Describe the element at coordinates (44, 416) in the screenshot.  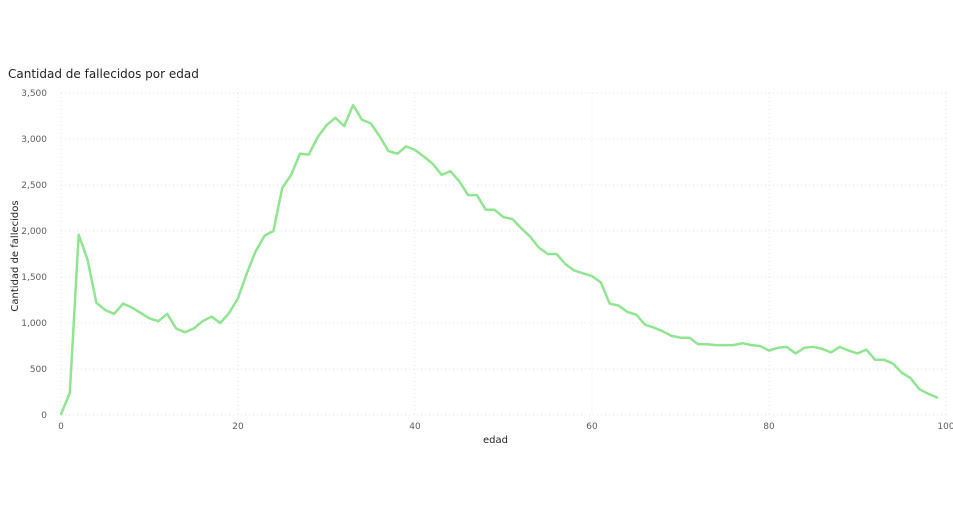
I see `y-tick-label: 0` at that location.